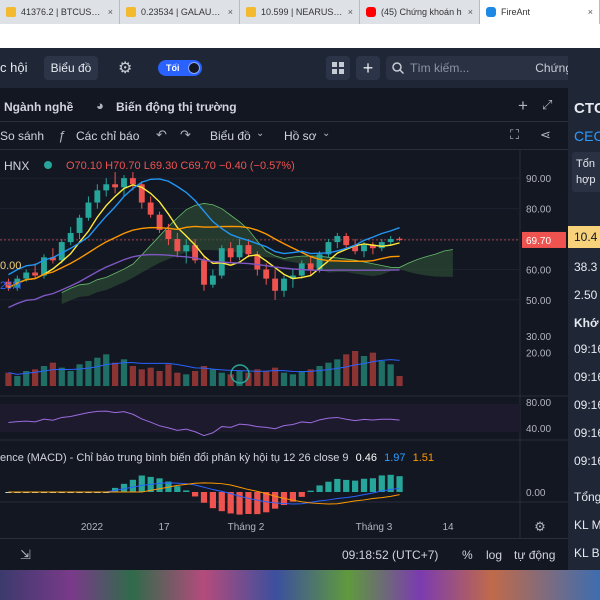  What do you see at coordinates (300, 136) in the screenshot?
I see `profile-dropdown: Hồ sơ` at bounding box center [300, 136].